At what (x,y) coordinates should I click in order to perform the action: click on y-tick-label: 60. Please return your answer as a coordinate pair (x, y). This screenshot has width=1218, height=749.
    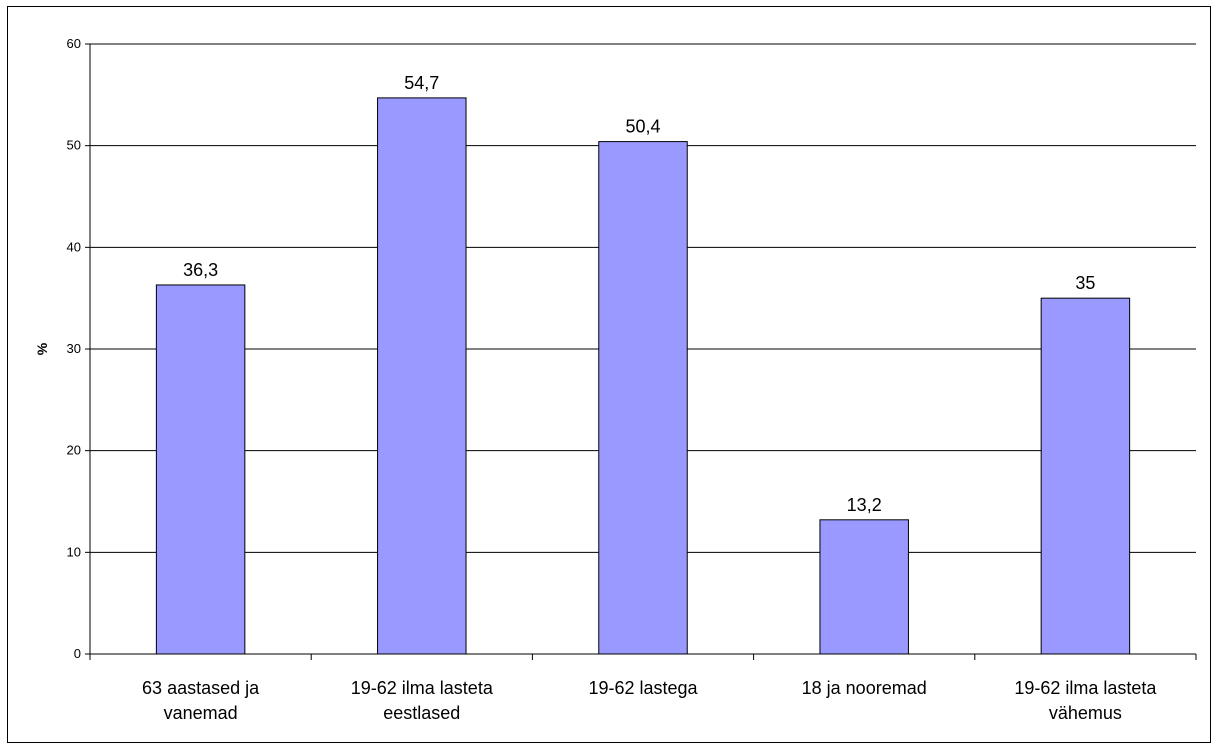
    Looking at the image, I should click on (74, 43).